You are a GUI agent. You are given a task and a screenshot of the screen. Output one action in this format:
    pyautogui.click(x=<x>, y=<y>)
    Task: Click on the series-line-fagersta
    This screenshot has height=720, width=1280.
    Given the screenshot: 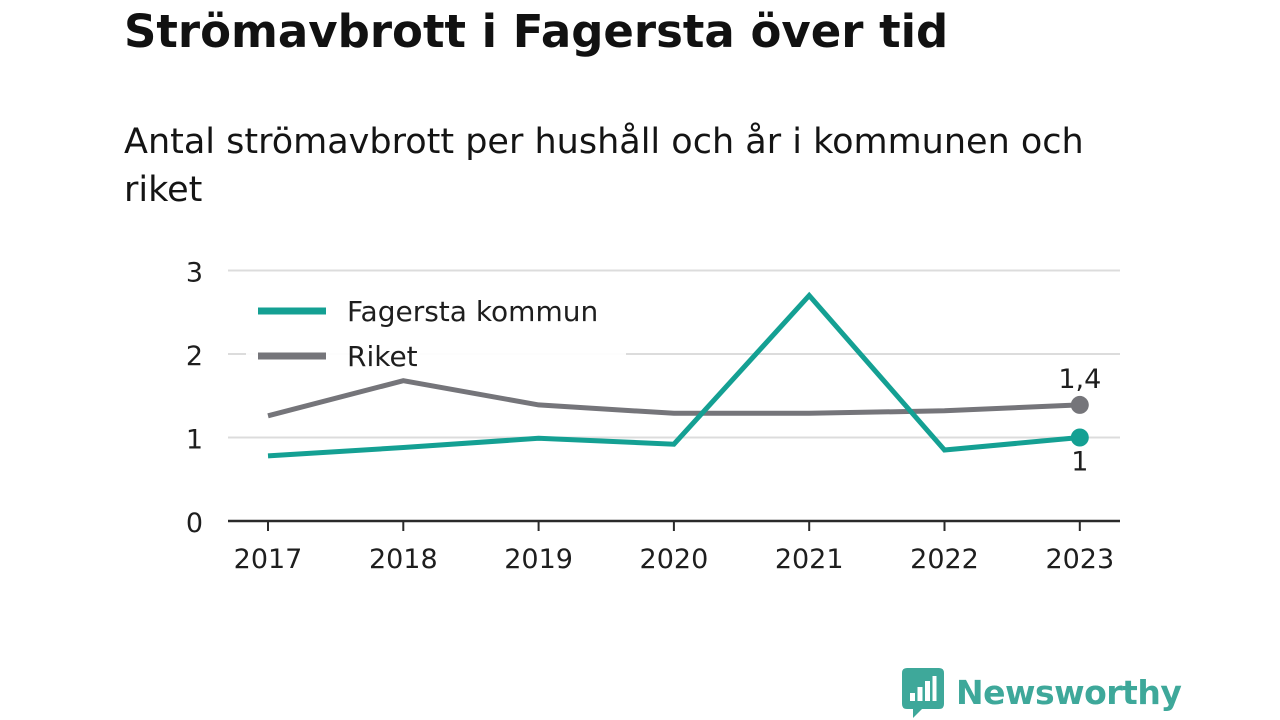 What is the action you would take?
    pyautogui.click(x=674, y=375)
    